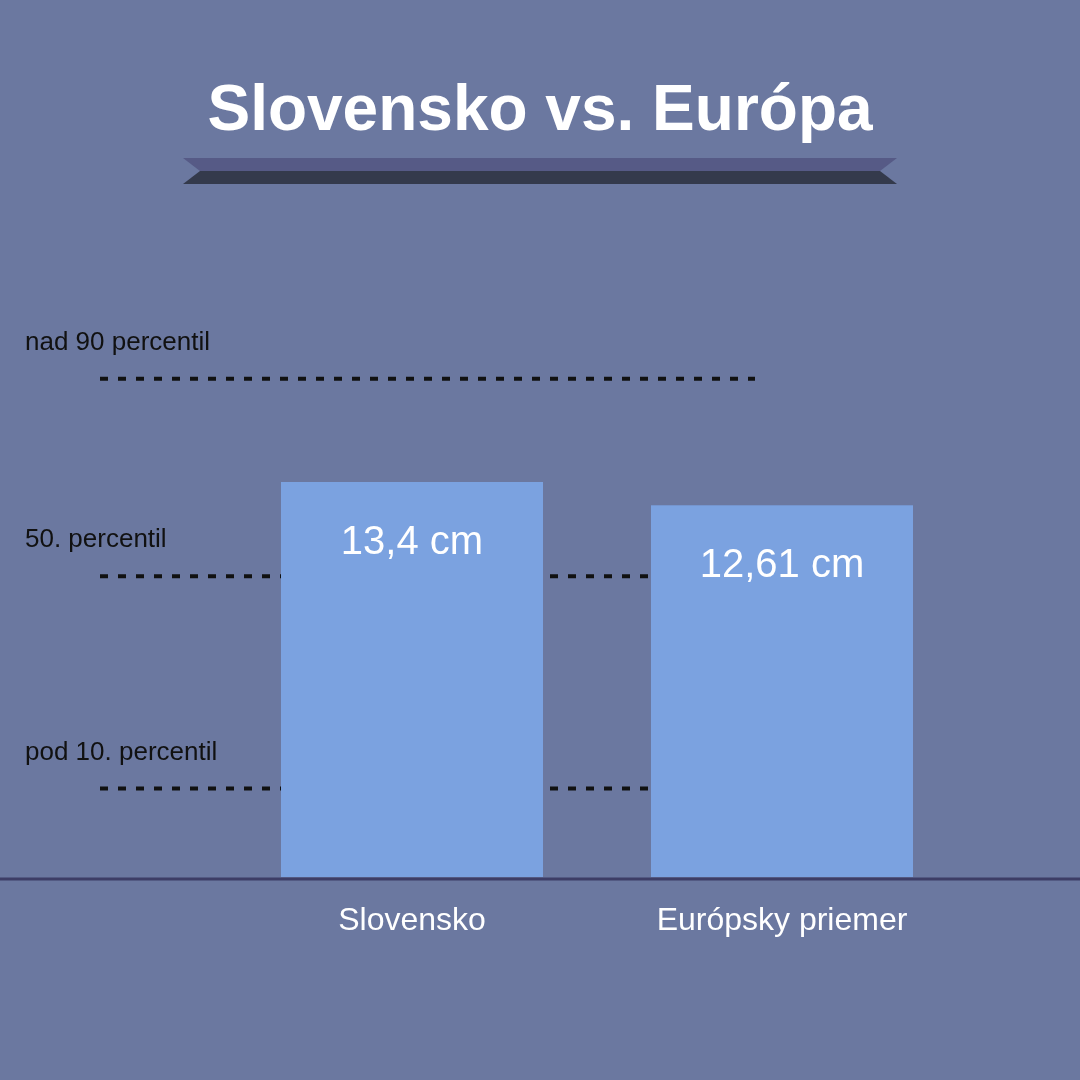 The width and height of the screenshot is (1080, 1080). Describe the element at coordinates (121, 750) in the screenshot. I see `ref-line-label: pod 10. percentil` at that location.